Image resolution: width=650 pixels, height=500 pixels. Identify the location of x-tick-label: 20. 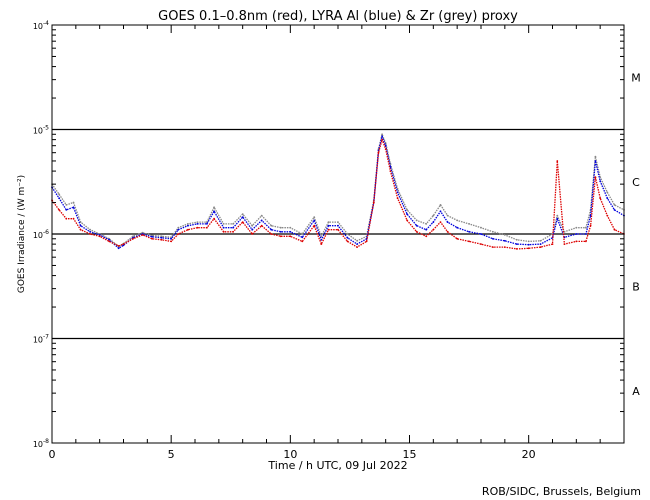
(529, 454).